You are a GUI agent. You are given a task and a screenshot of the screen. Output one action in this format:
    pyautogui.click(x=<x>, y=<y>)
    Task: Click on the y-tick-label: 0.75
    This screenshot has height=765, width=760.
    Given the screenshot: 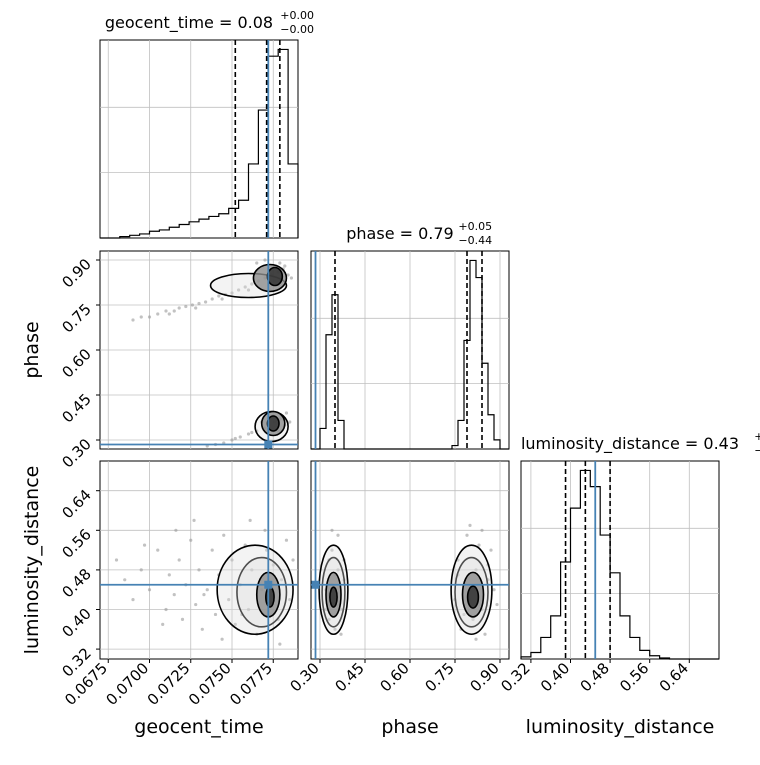 What is the action you would take?
    pyautogui.click(x=76, y=318)
    